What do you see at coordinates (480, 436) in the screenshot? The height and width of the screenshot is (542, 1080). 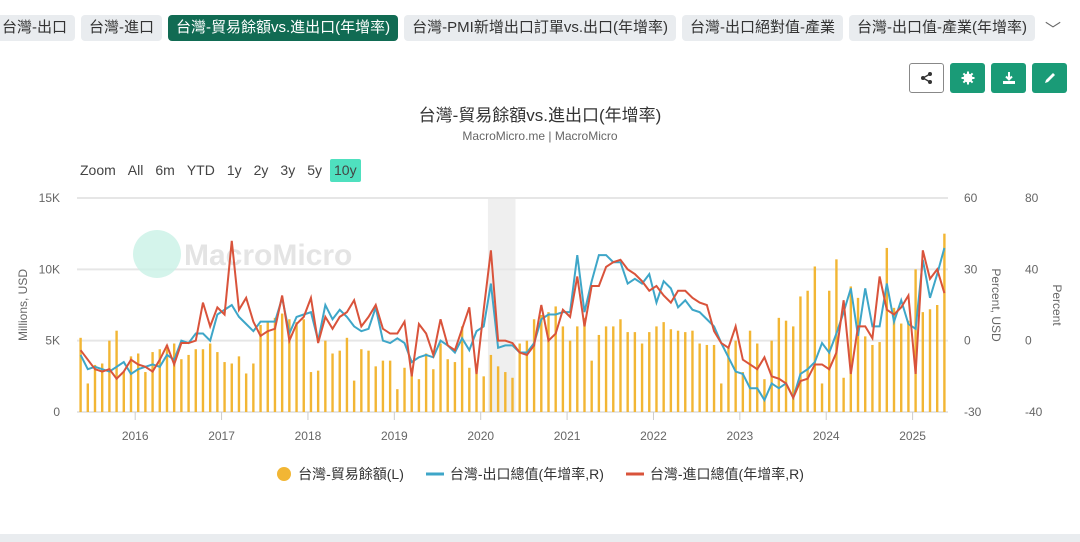 I see `x-tick-label: 2020` at bounding box center [480, 436].